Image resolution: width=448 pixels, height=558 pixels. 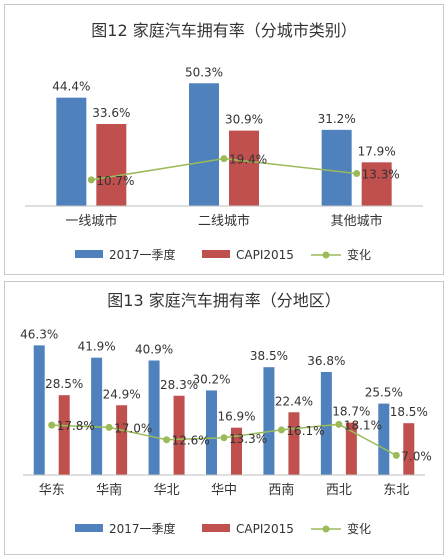 What do you see at coordinates (191, 441) in the screenshot?
I see `change-label-2: 12.6%` at bounding box center [191, 441].